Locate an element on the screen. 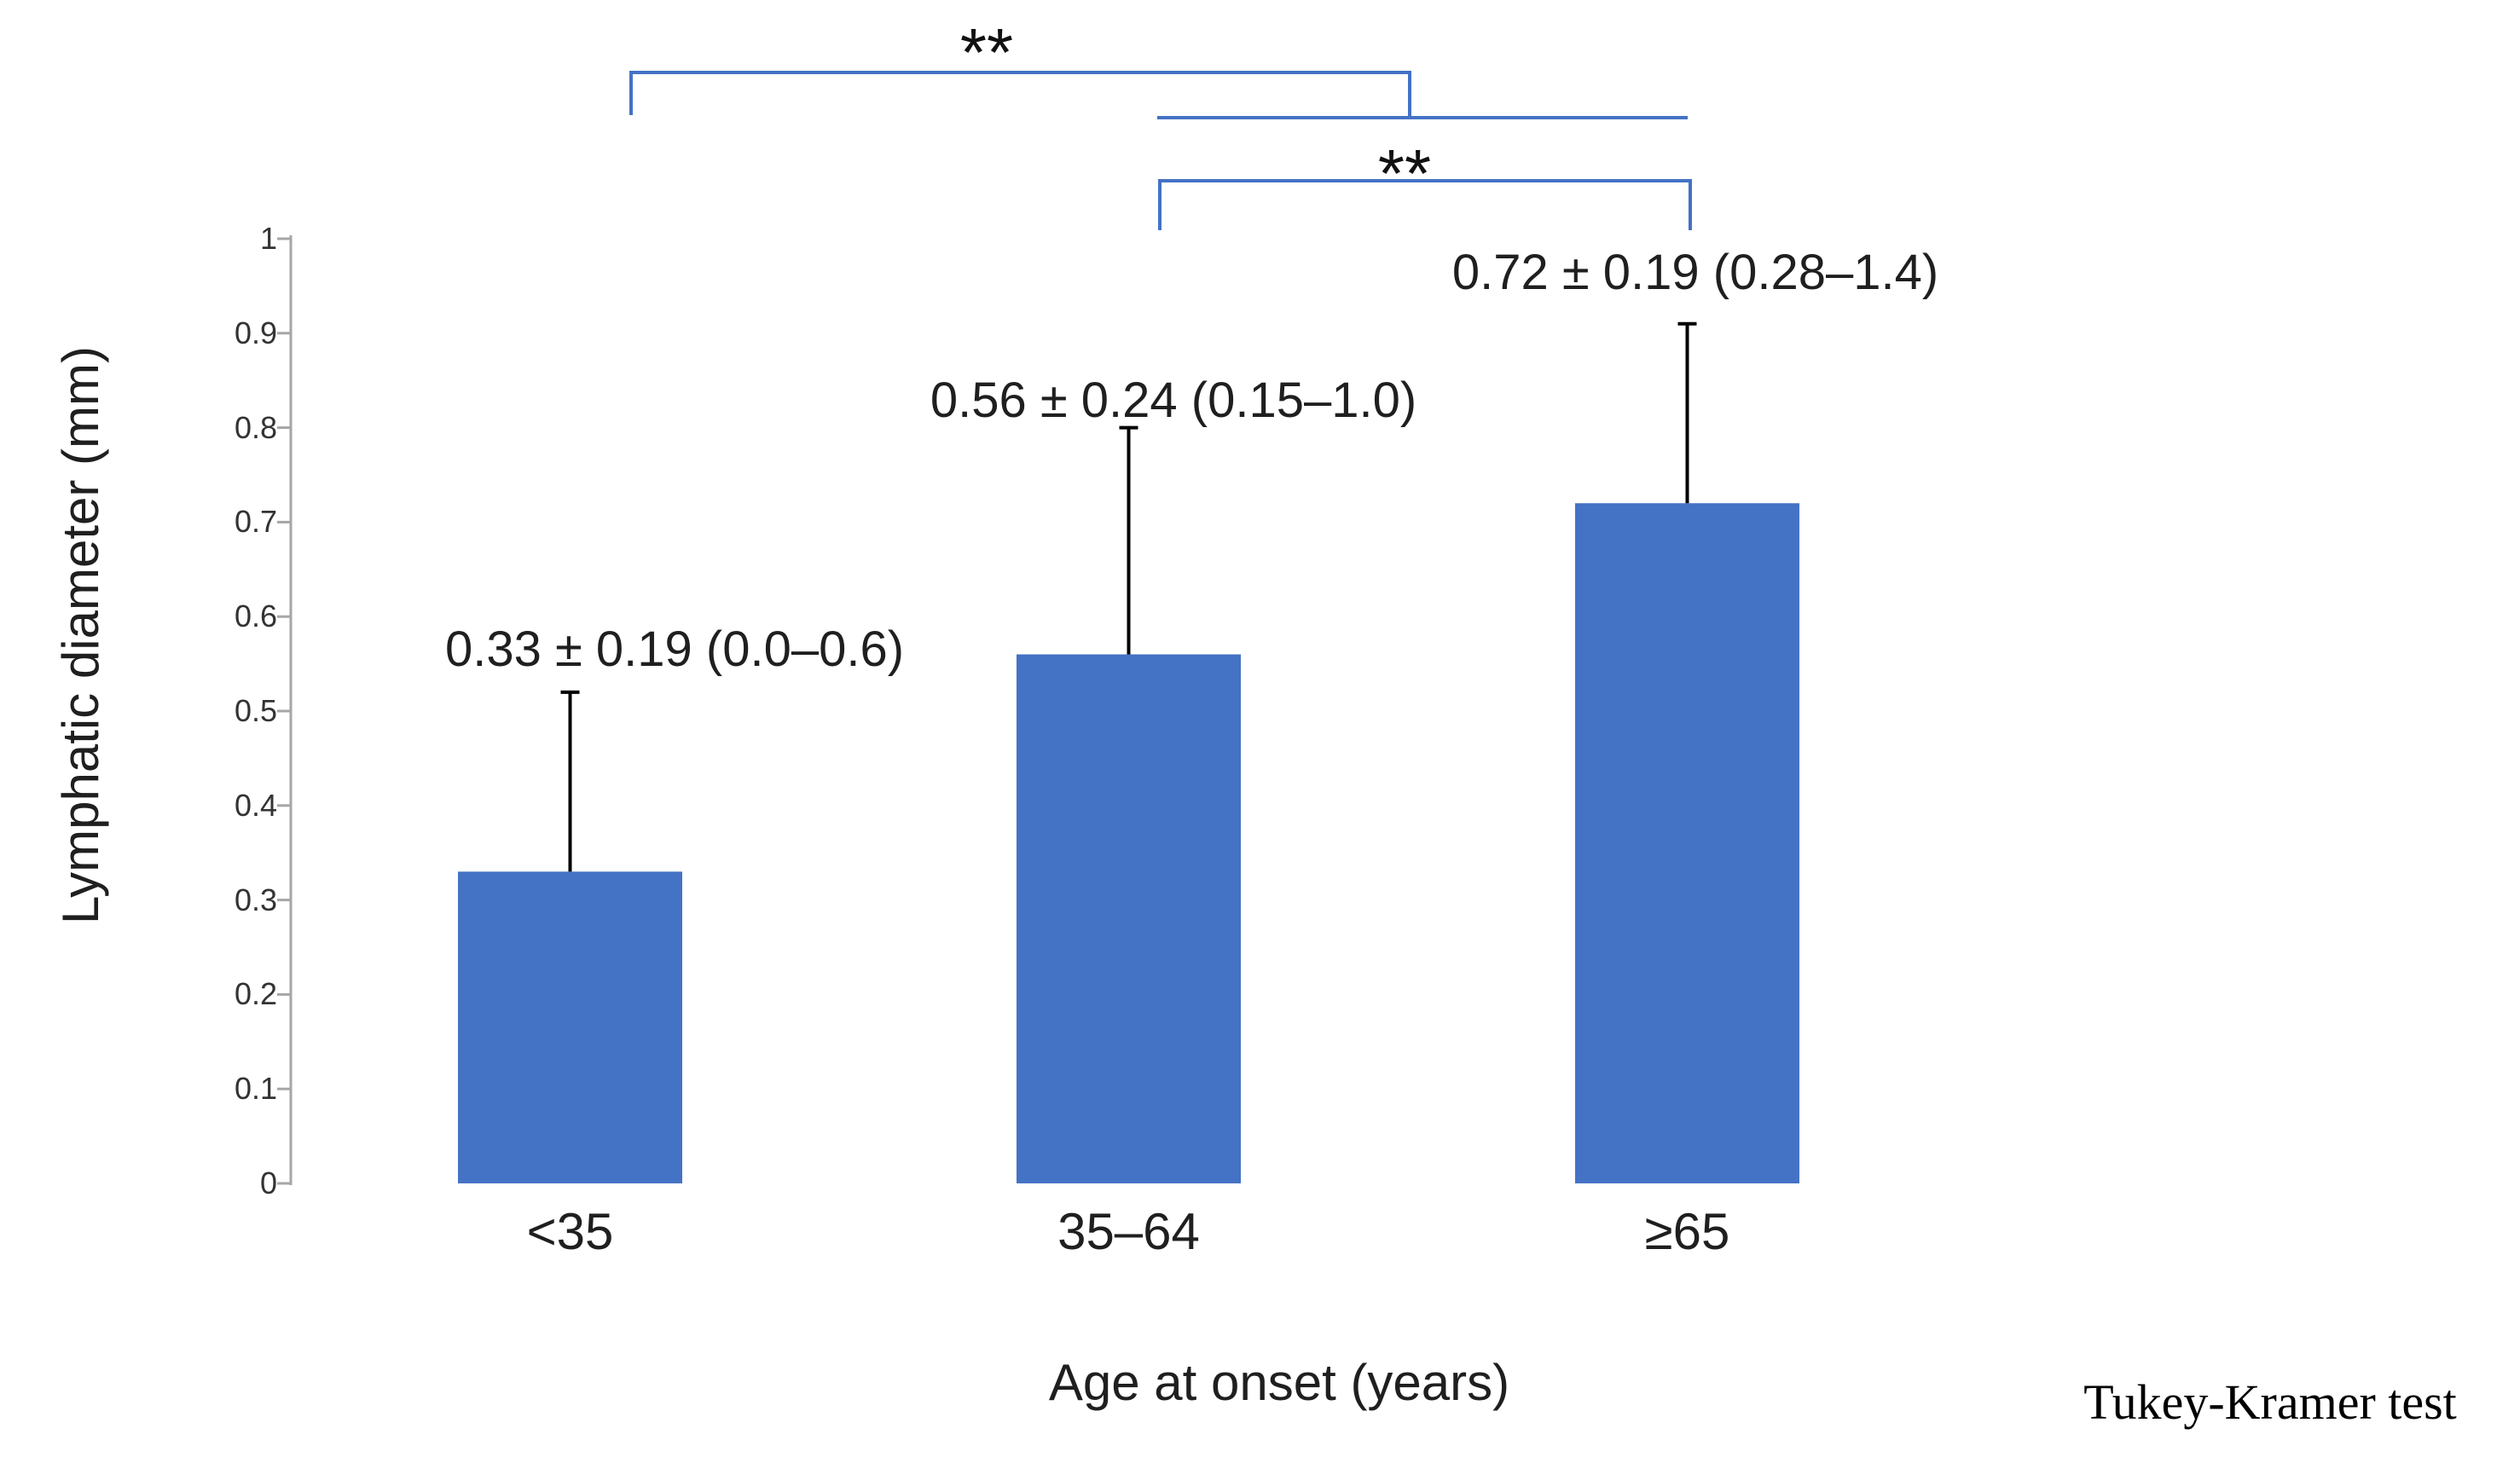 The image size is (2520, 1469). y-tick-label-0.7: 0.7 is located at coordinates (256, 522).